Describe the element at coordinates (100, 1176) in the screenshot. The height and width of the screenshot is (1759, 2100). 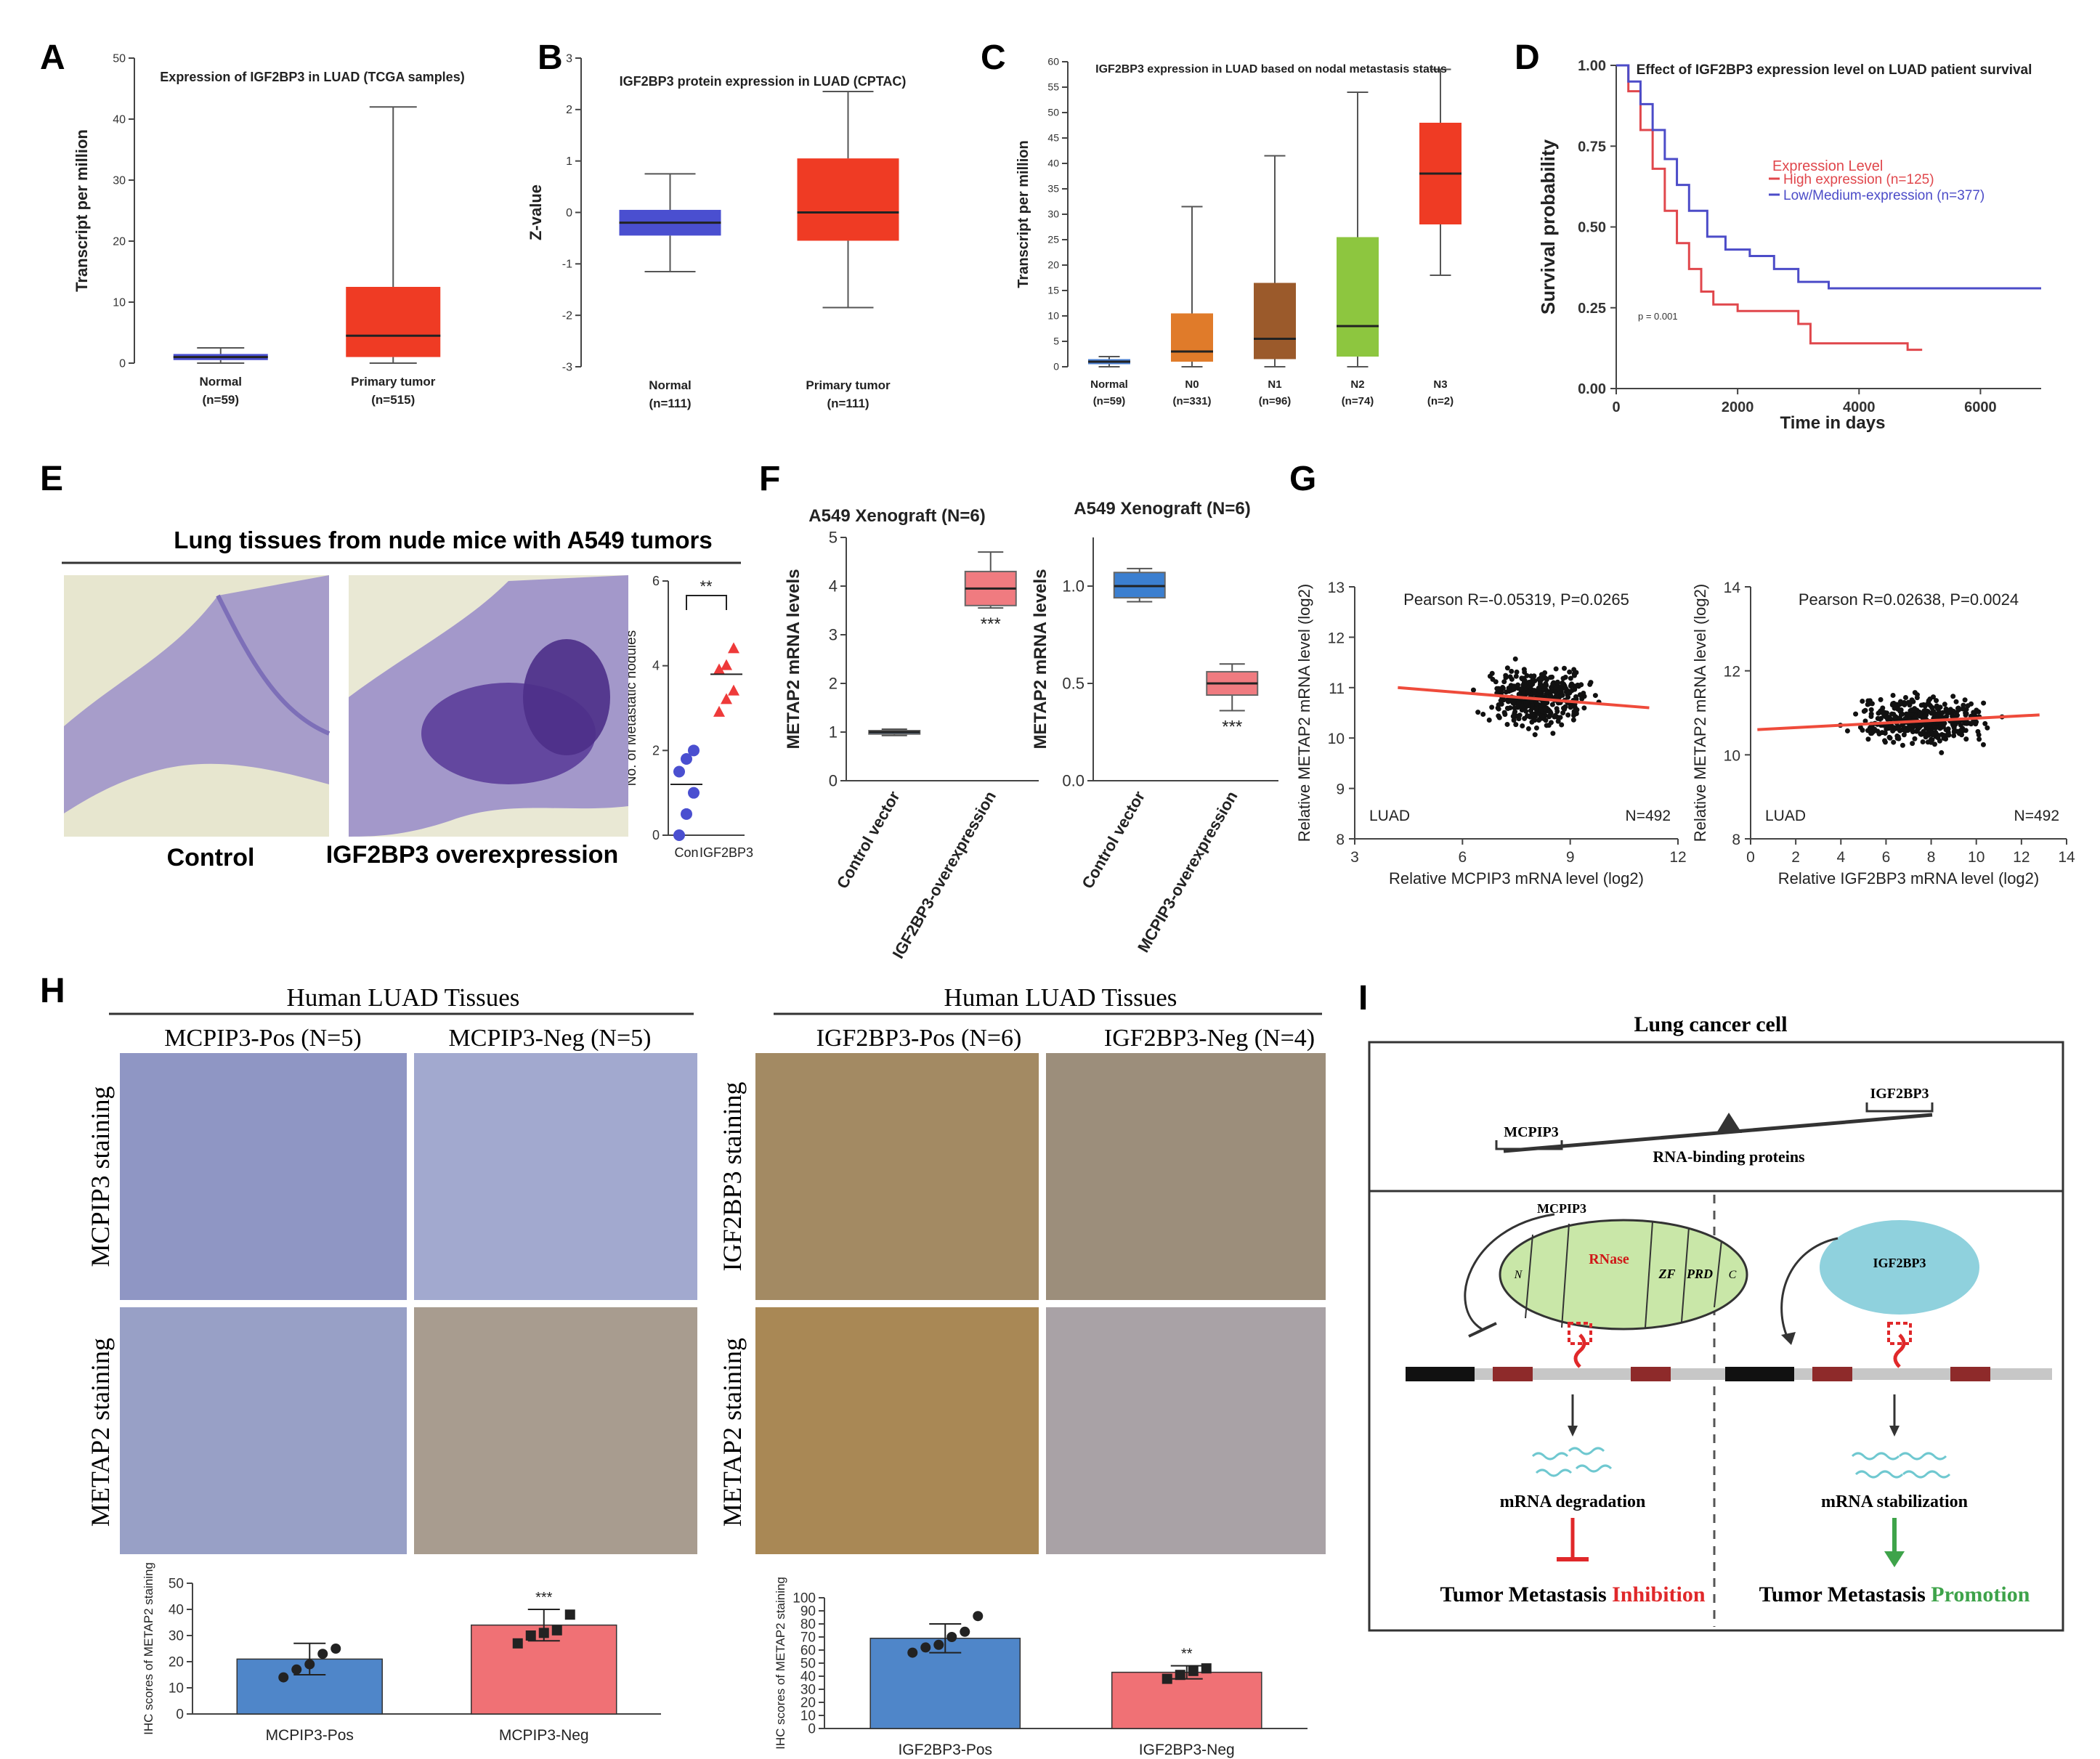
I see `h-row-label-mcpip3: MCPIP3 staining` at that location.